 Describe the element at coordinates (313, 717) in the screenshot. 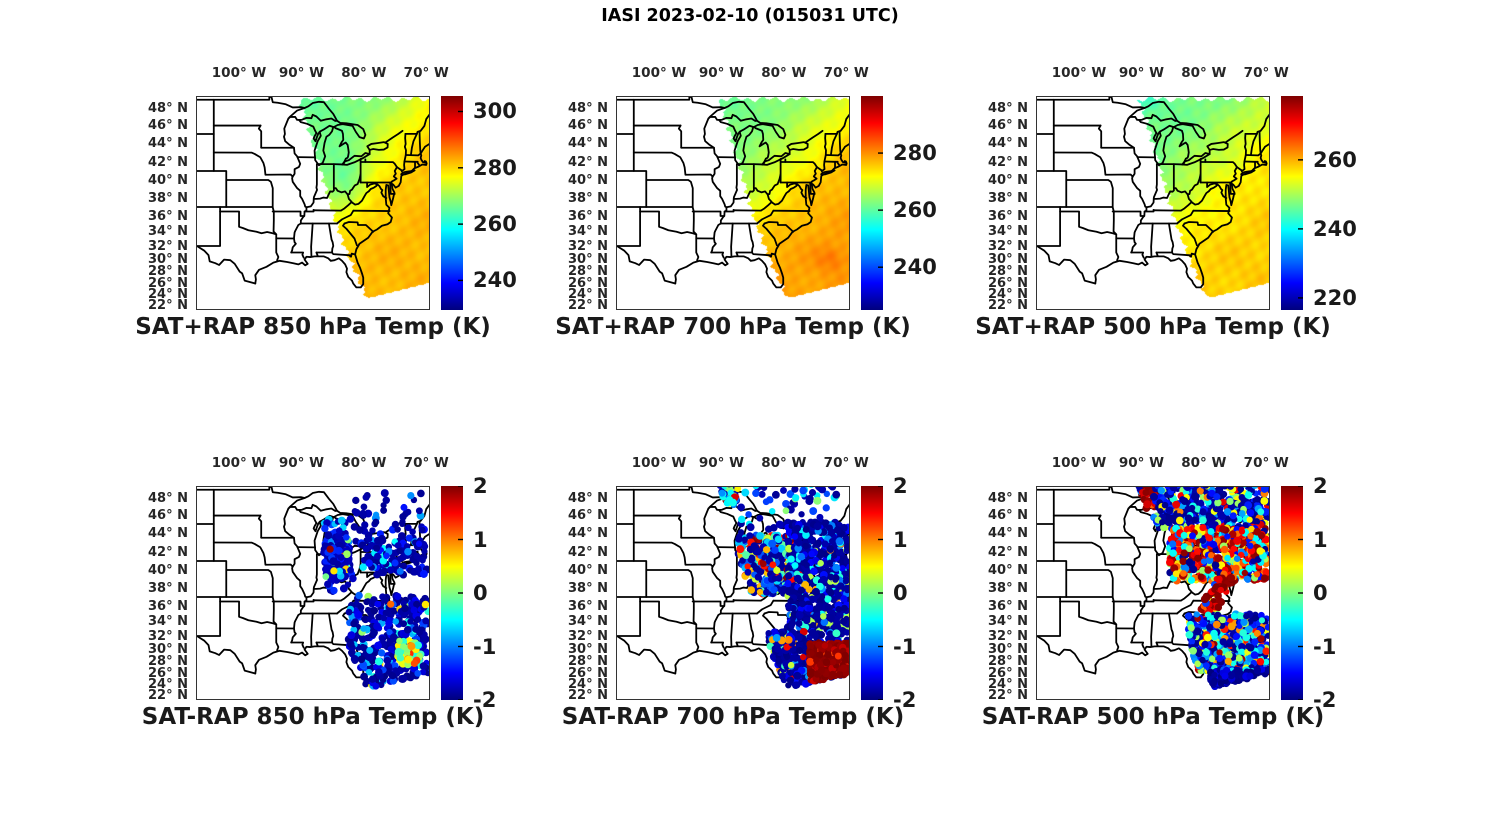

I see `panel-title: SAT-RAP 850 hPa Temp (K)` at that location.